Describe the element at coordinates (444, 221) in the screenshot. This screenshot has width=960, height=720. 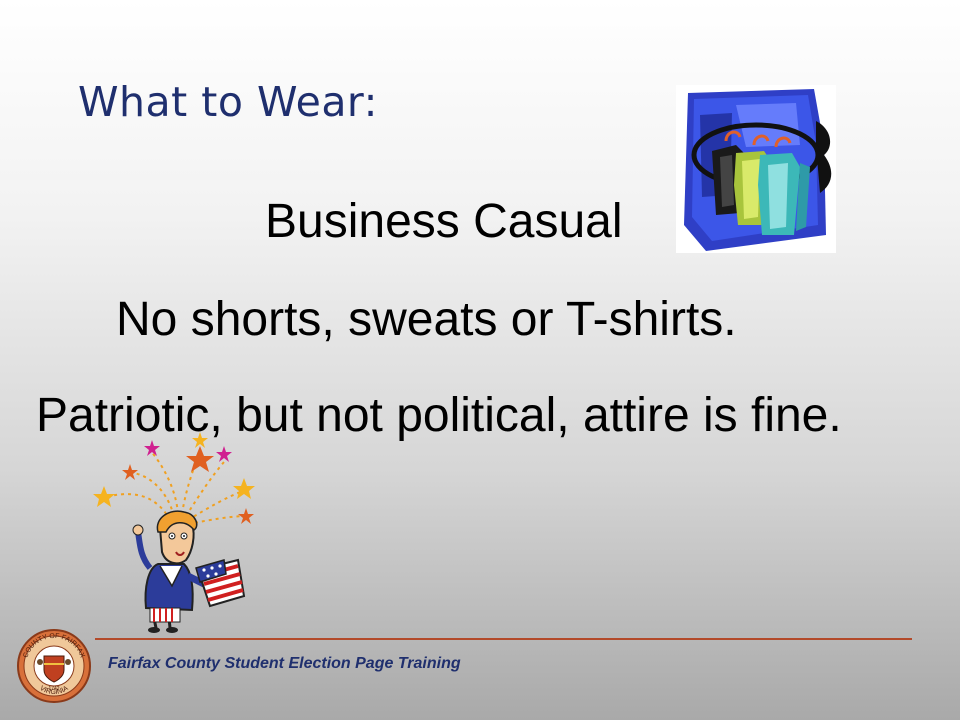
I see `text-business-casual: Business Casual` at that location.